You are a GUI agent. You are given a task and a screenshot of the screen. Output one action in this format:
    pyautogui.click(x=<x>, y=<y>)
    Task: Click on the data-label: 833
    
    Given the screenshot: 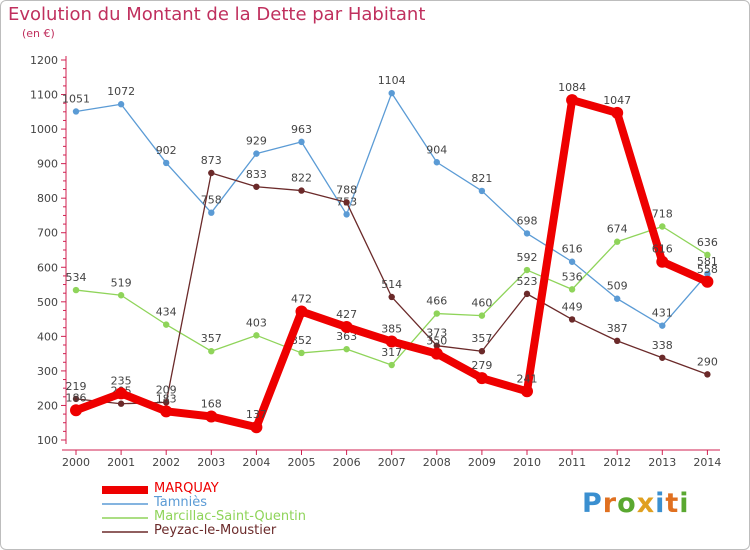 What is the action you would take?
    pyautogui.click(x=256, y=174)
    